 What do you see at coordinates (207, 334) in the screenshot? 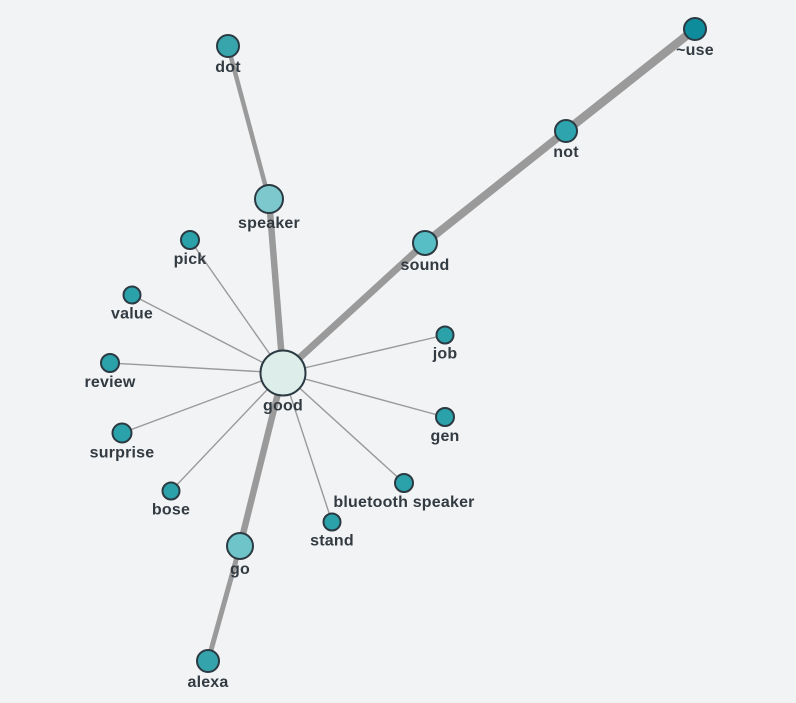
I see `edge-good-value` at bounding box center [207, 334].